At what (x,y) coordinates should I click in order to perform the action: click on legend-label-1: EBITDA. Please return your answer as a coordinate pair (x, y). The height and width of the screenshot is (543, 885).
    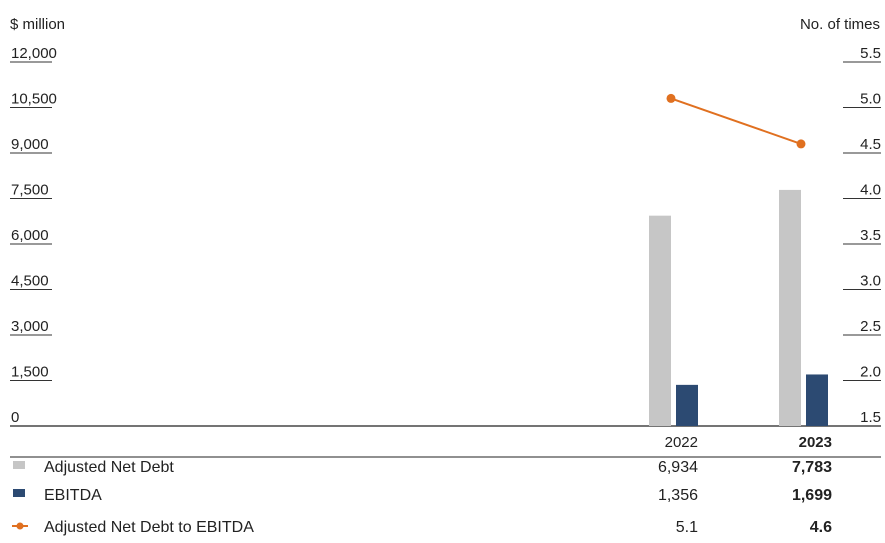
    Looking at the image, I should click on (73, 495).